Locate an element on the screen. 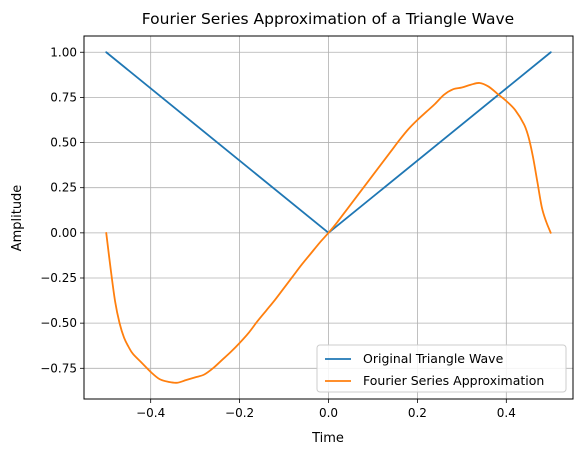 The height and width of the screenshot is (455, 587). x-axis-label: Time is located at coordinates (327, 438).